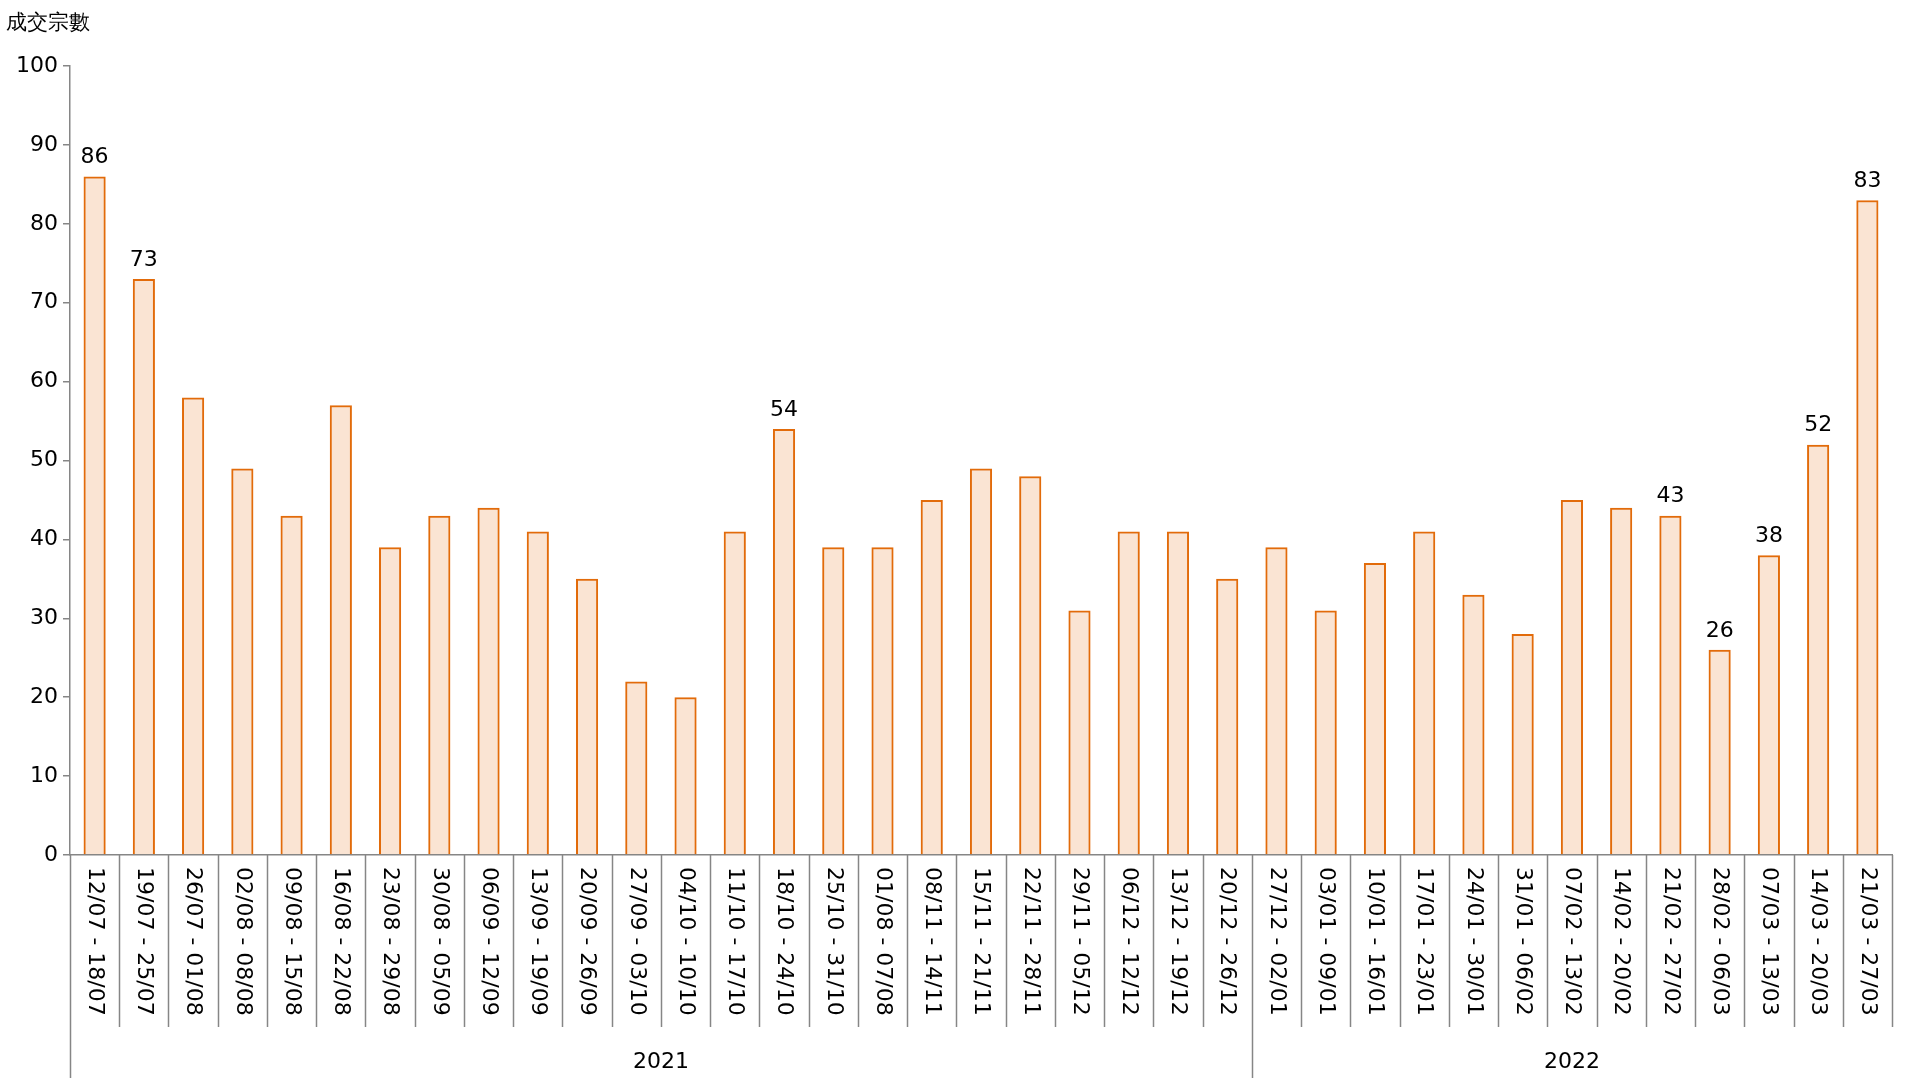 The height and width of the screenshot is (1080, 1920). Describe the element at coordinates (1327, 941) in the screenshot. I see `x-tick-label: 03/01 - 09/01` at that location.